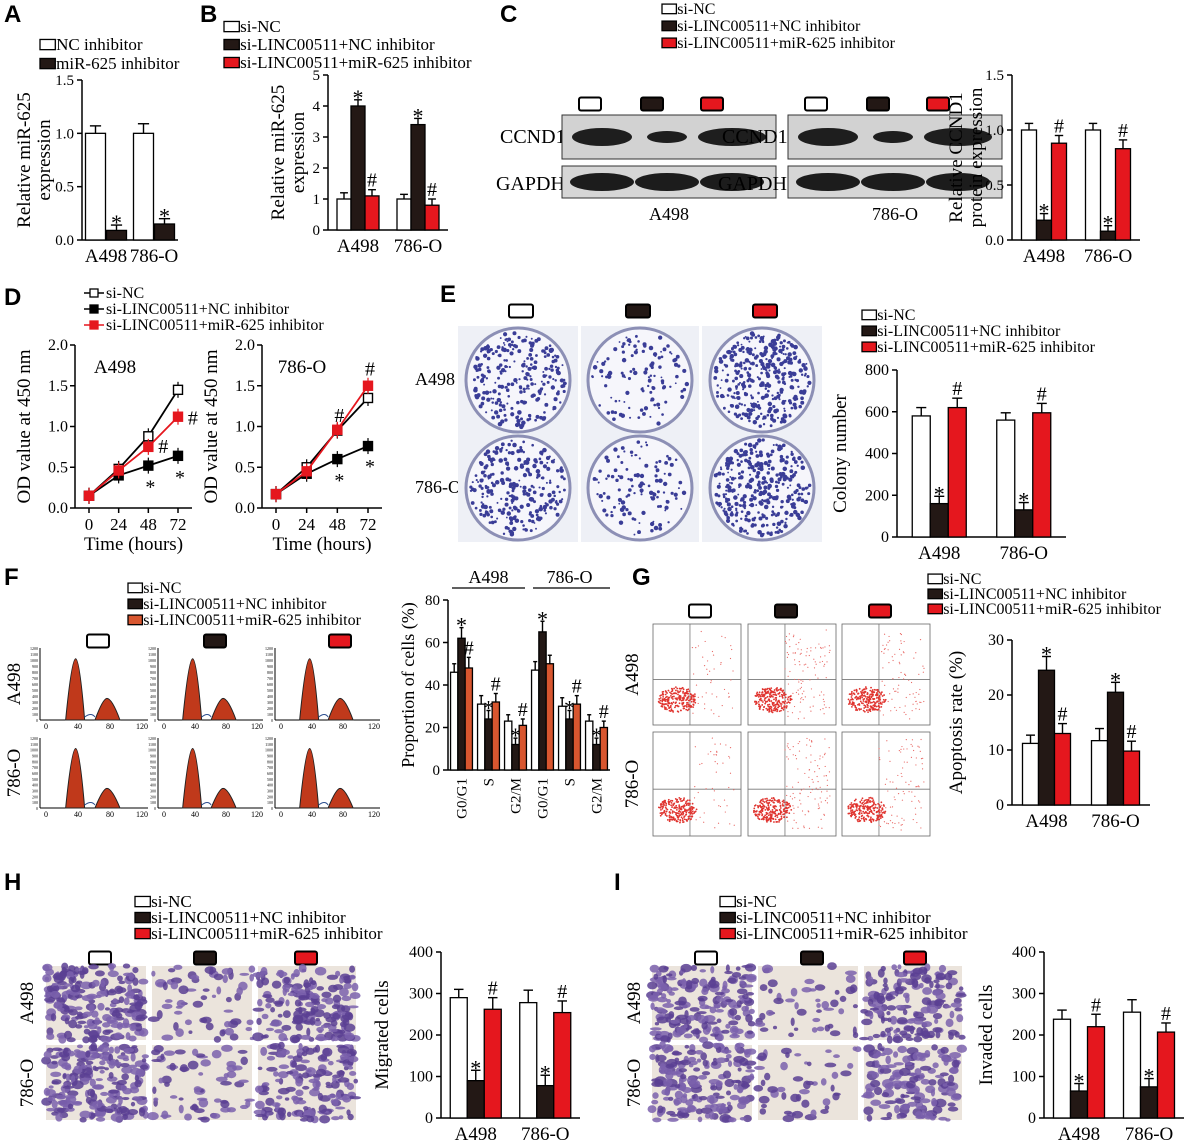 The height and width of the screenshot is (1142, 1200). I want to click on chart-title: 786-O, so click(302, 367).